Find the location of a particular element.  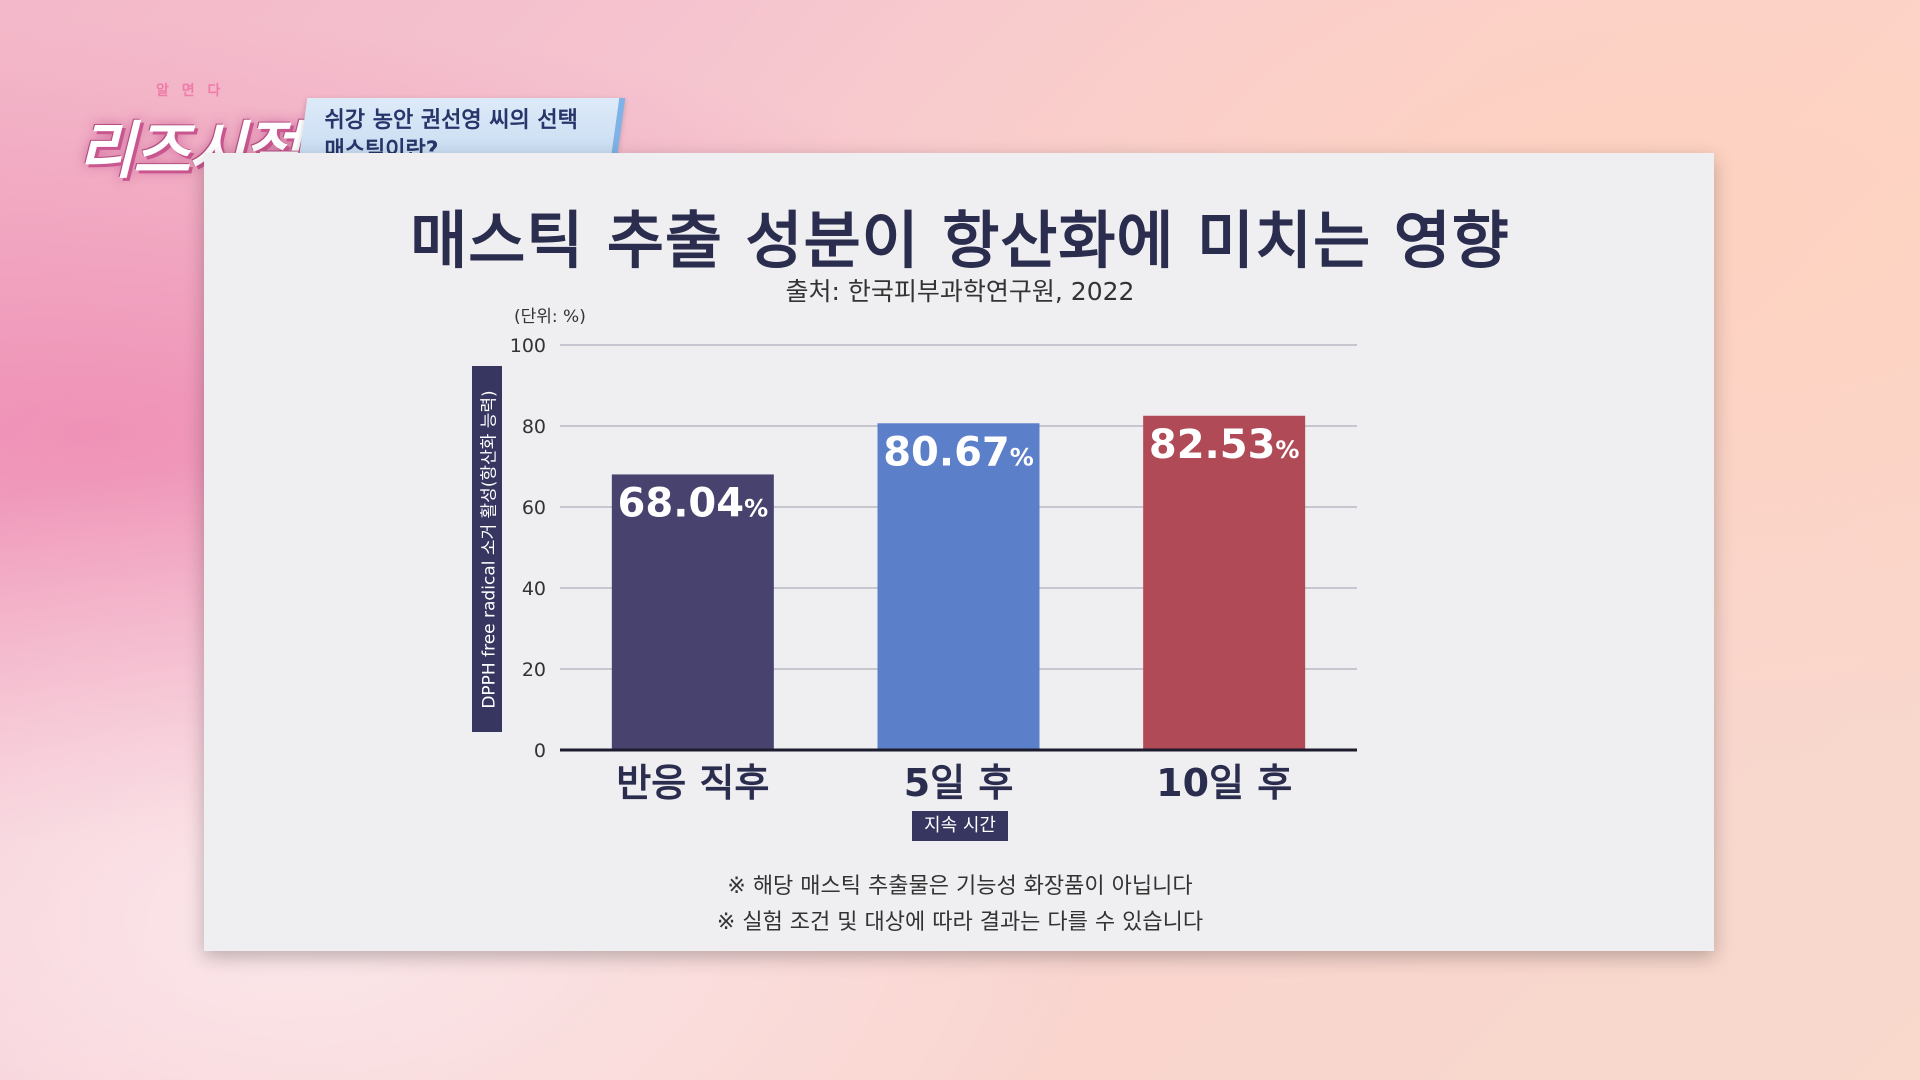

x-axis-label: 지속 시간 is located at coordinates (960, 826).